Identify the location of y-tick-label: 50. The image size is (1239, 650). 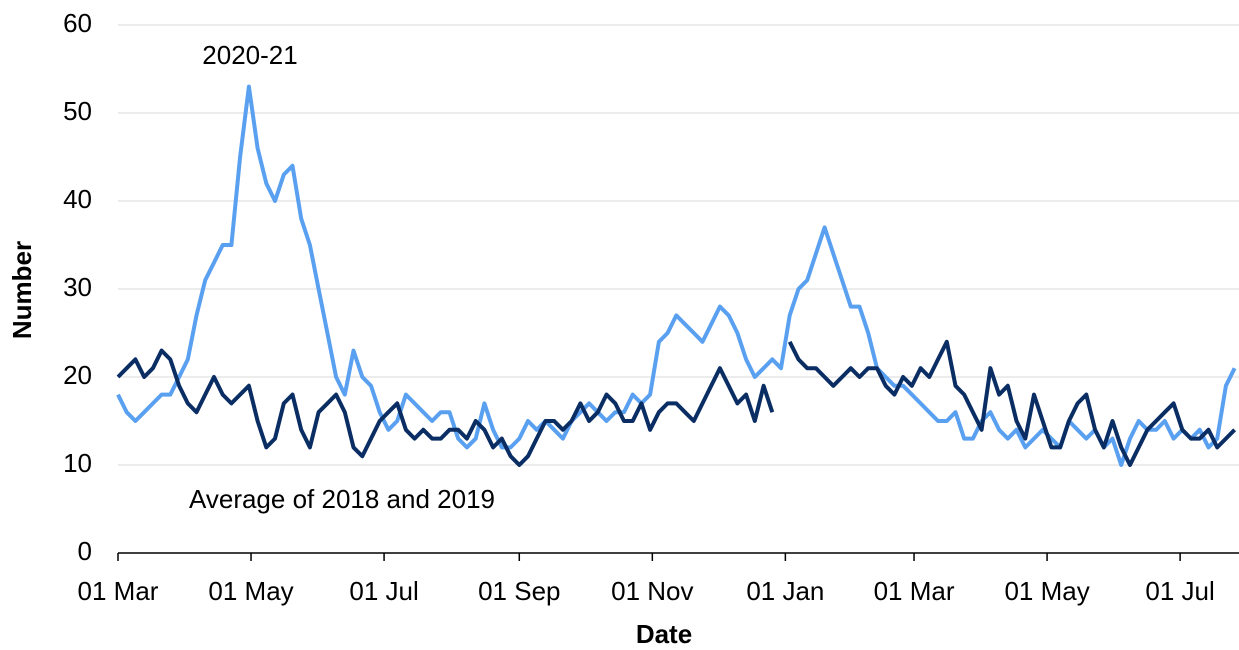
(77, 111).